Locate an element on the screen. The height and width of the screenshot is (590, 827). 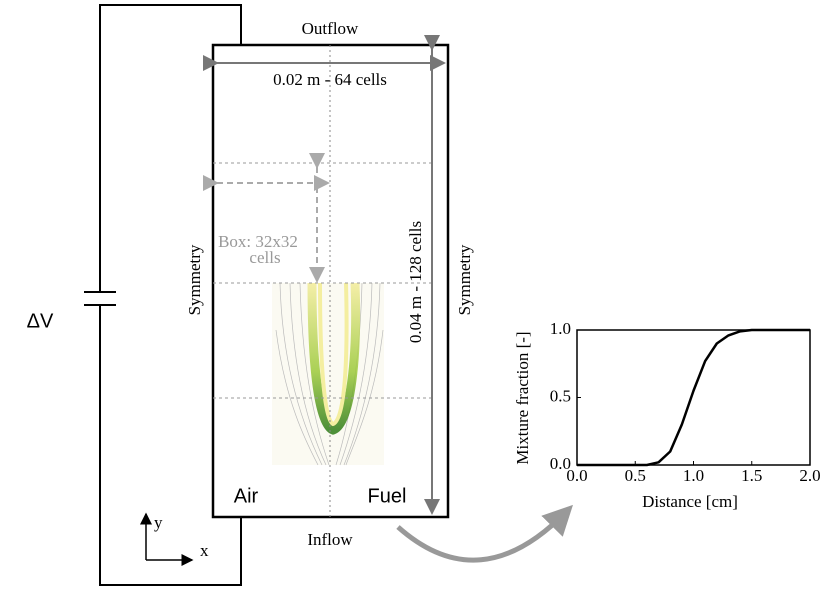
x-tick-label: 1.0 is located at coordinates (693, 475).